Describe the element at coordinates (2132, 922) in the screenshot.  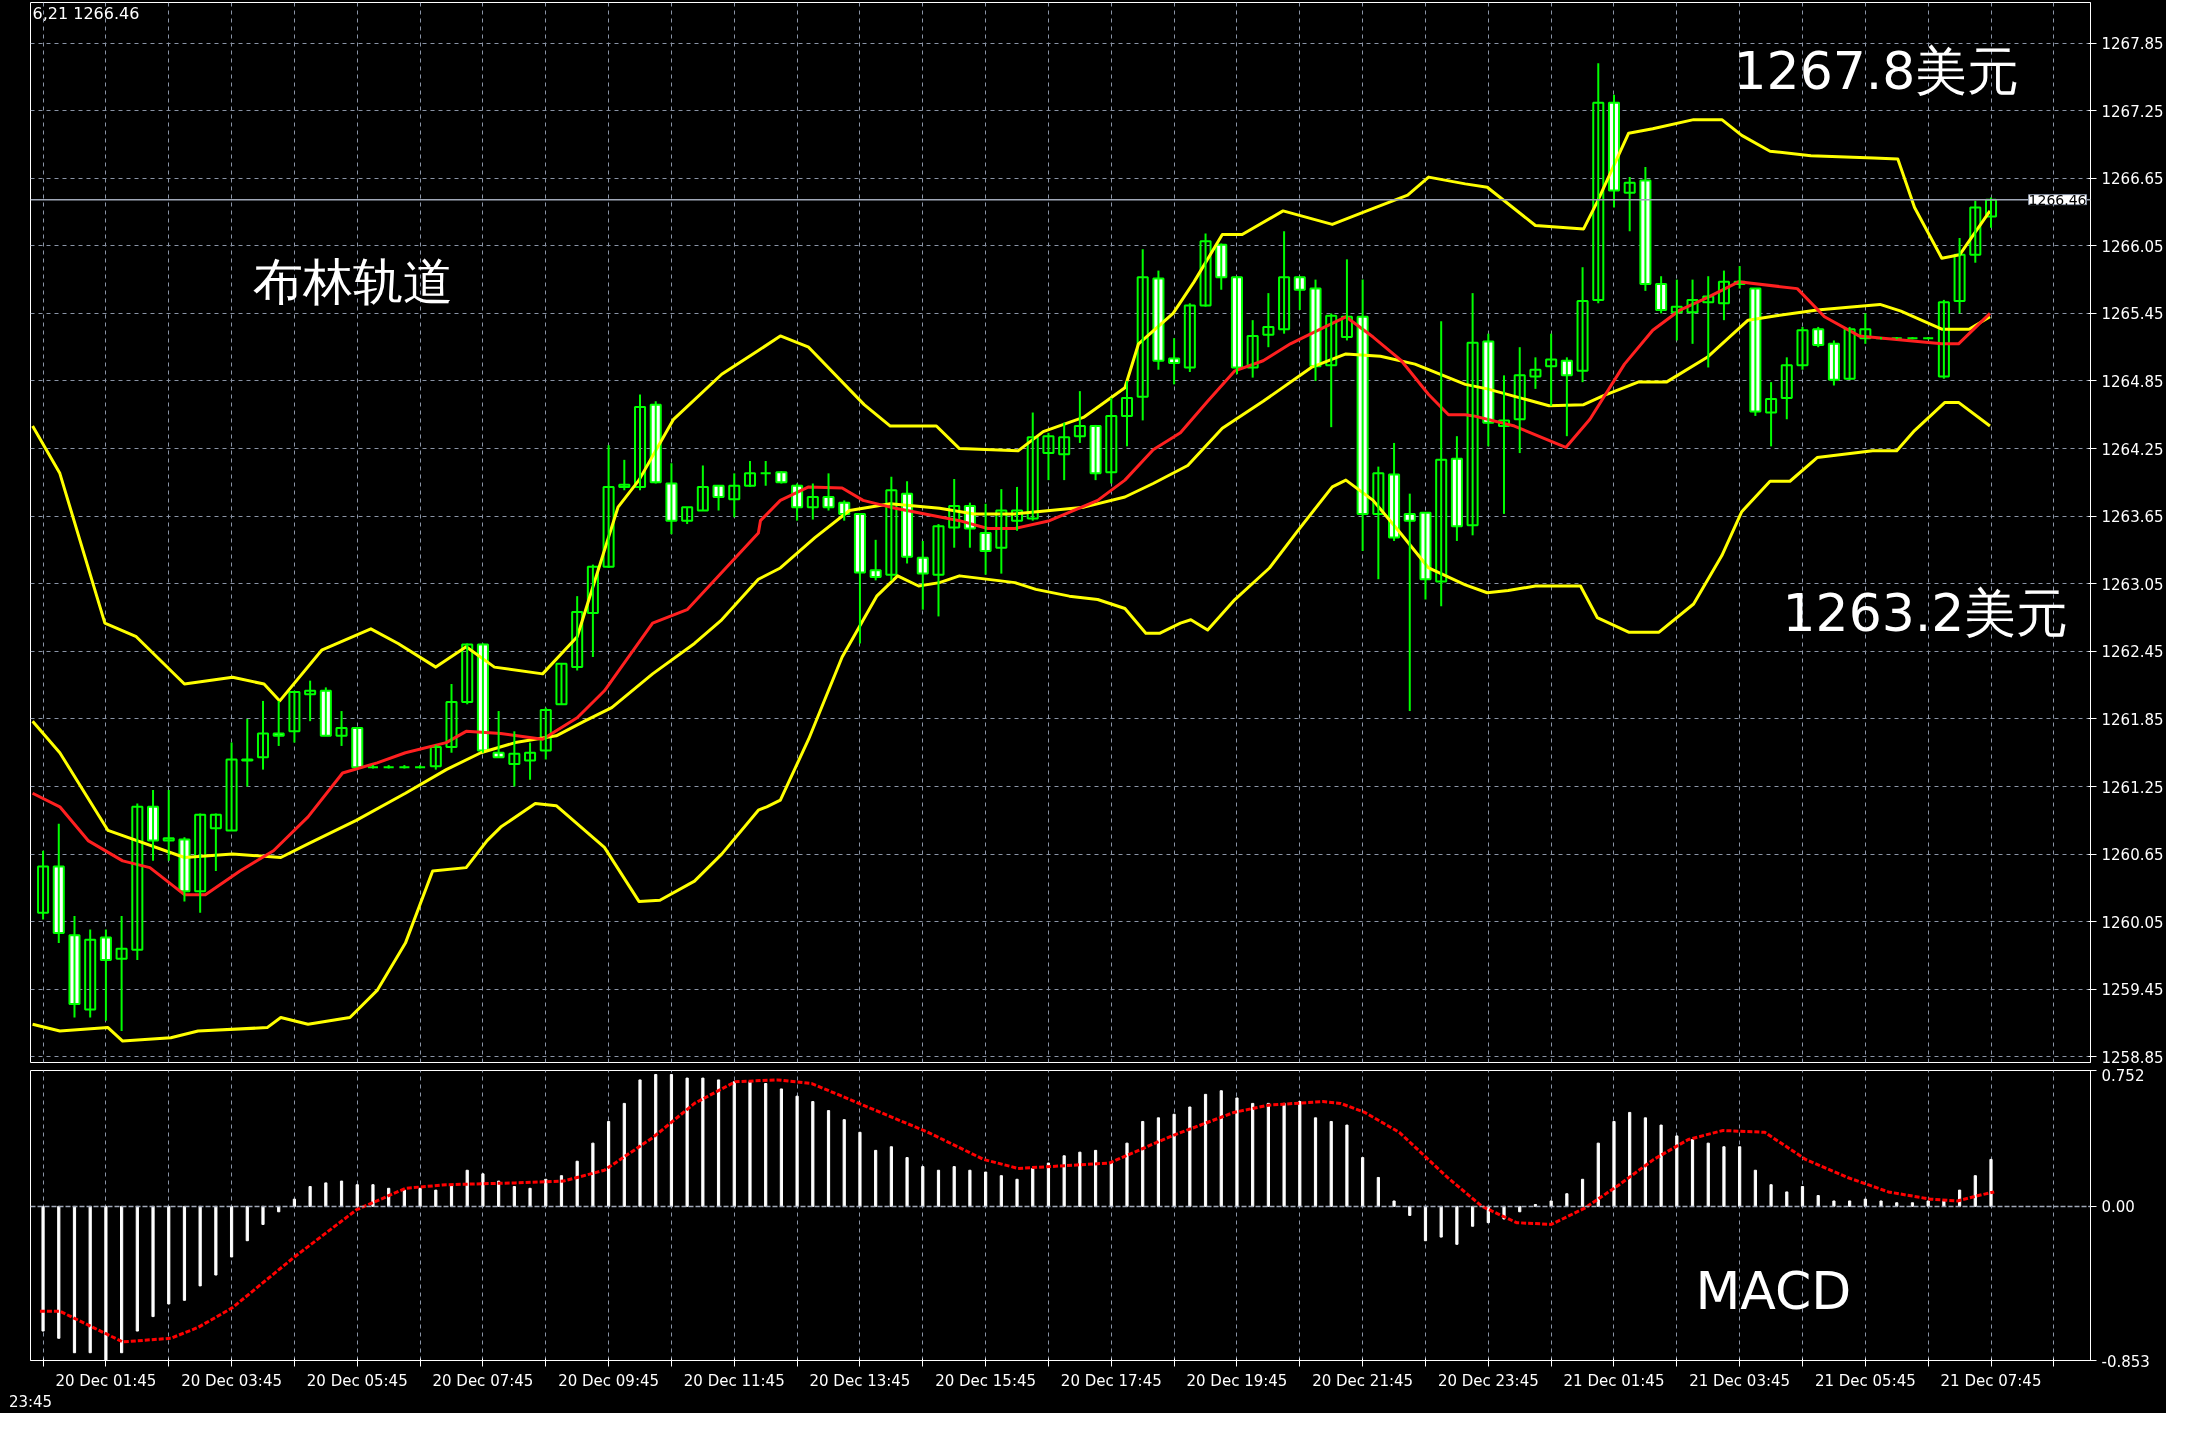
I see `y-tick-label: 1260.05` at that location.